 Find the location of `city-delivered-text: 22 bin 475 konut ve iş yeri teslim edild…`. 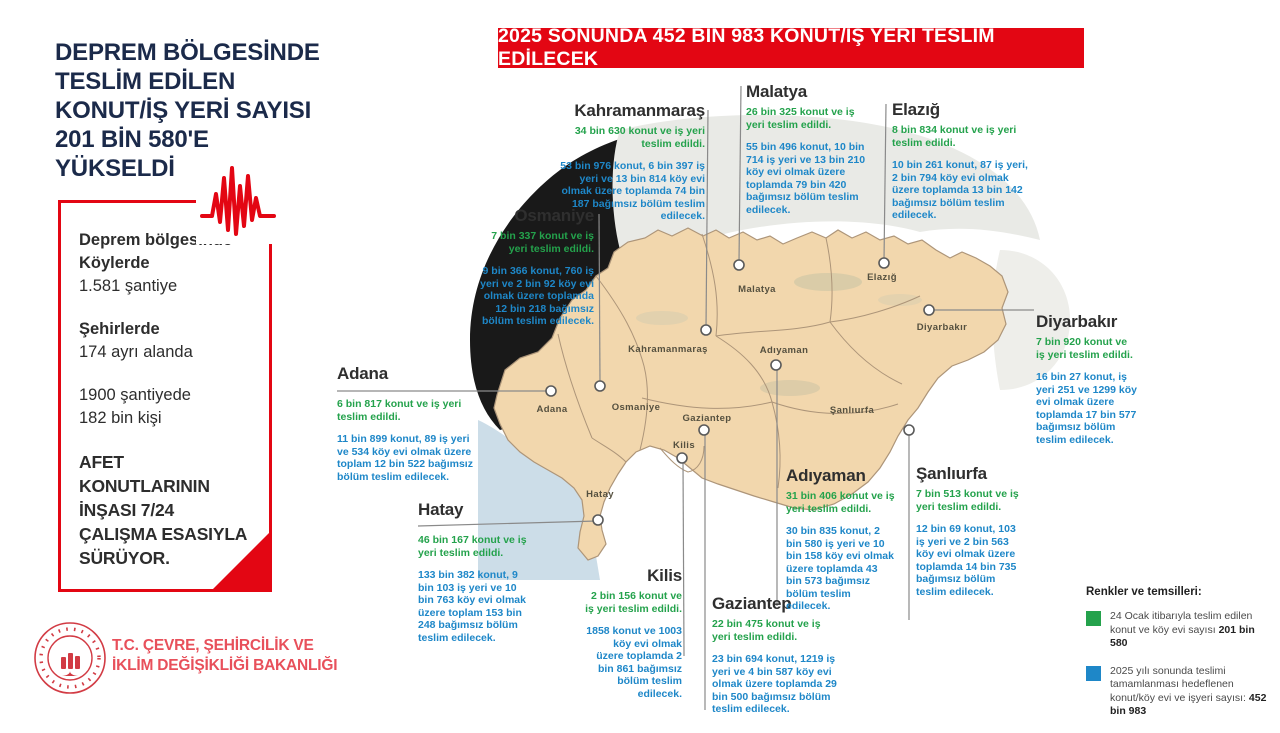

city-delivered-text: 22 bin 475 konut ve iş yeri teslim edild… is located at coordinates (766, 630).